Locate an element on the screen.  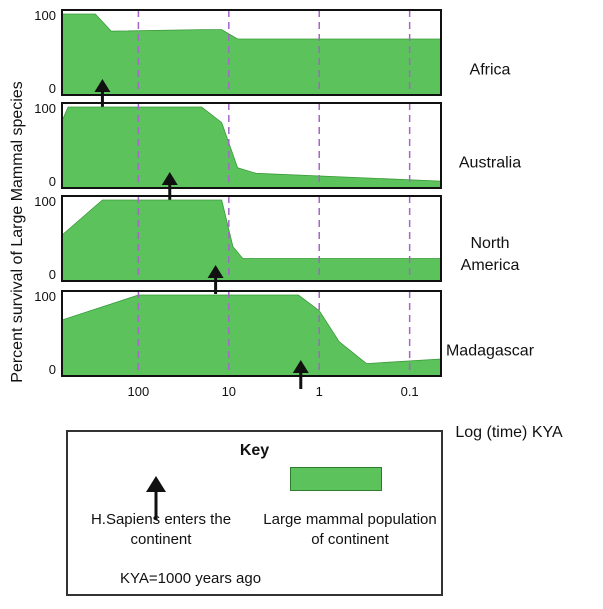
x-tick-label: 10 is located at coordinates (229, 391).